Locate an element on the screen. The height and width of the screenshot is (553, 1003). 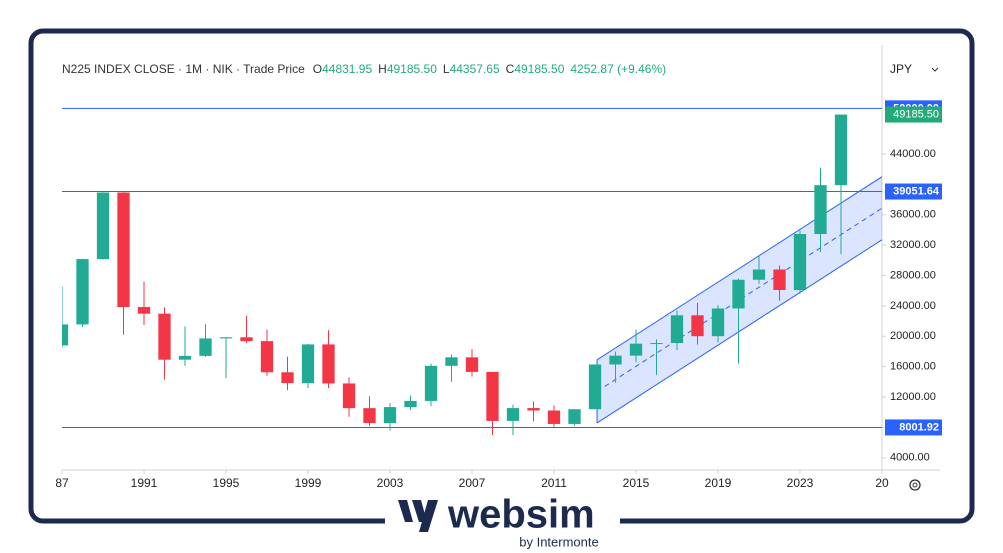
logo-icon is located at coordinates (418, 516).